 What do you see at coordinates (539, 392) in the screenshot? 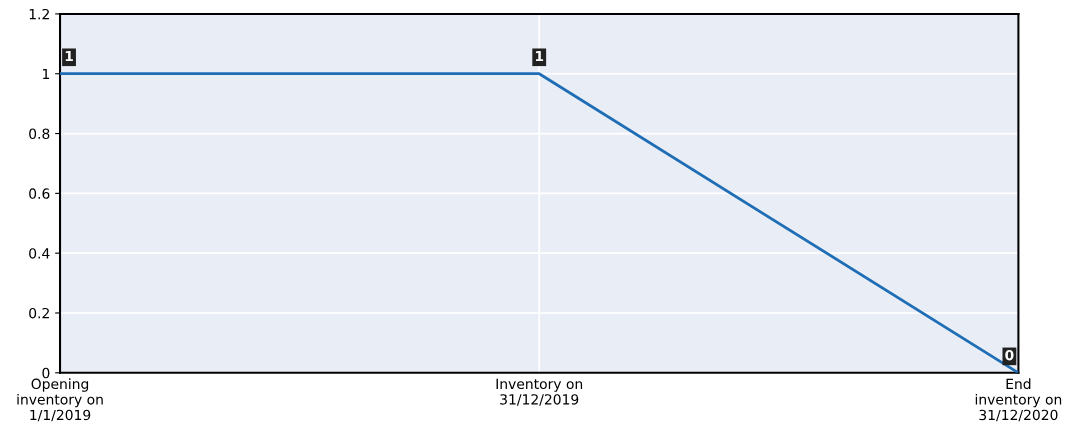
I see `x-tick-label: Inventory on 31/12/2019` at bounding box center [539, 392].